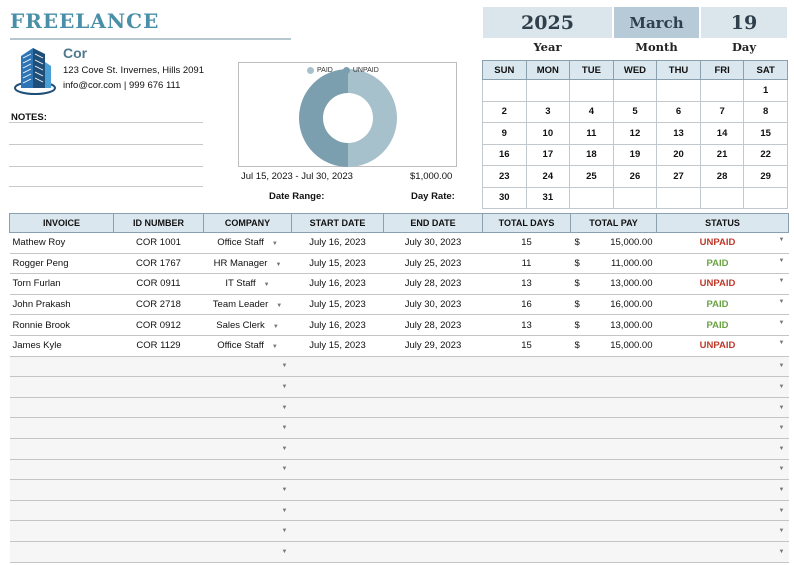 This screenshot has height=565, width=794. Describe the element at coordinates (61, 264) in the screenshot. I see `invoice-name-cell: Rogger Peng` at that location.